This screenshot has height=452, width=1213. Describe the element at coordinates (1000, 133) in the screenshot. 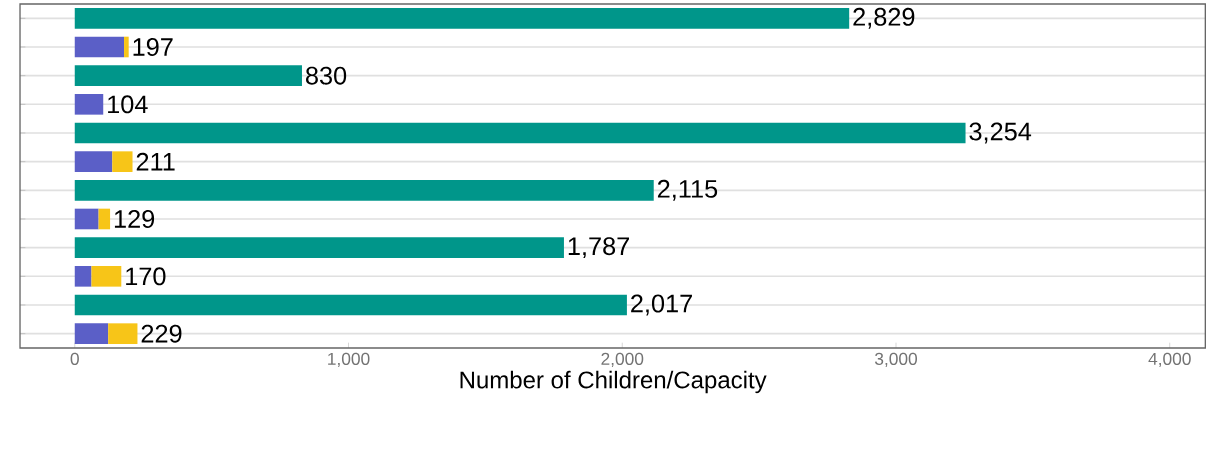

I see `total-label: 3,254` at that location.